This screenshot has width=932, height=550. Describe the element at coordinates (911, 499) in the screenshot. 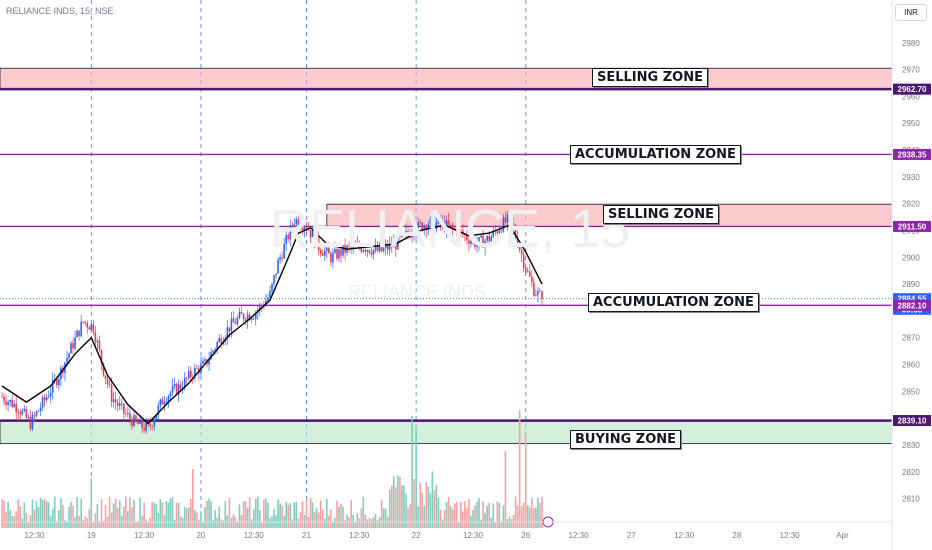

I see `price-tick-label: 2810` at that location.